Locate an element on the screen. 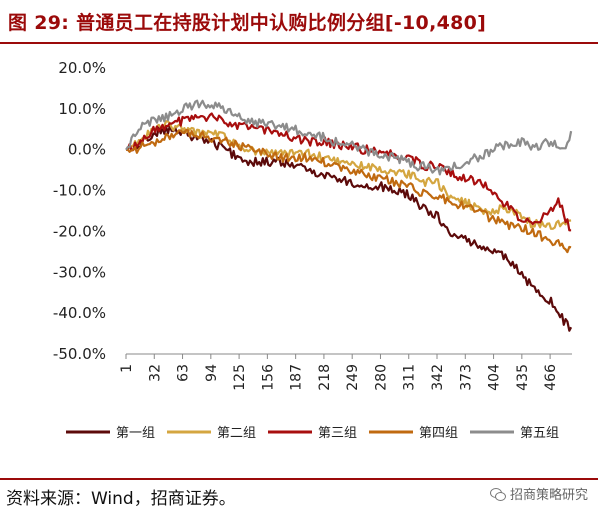 The width and height of the screenshot is (598, 511). x-tick-label: 1 is located at coordinates (127, 368).